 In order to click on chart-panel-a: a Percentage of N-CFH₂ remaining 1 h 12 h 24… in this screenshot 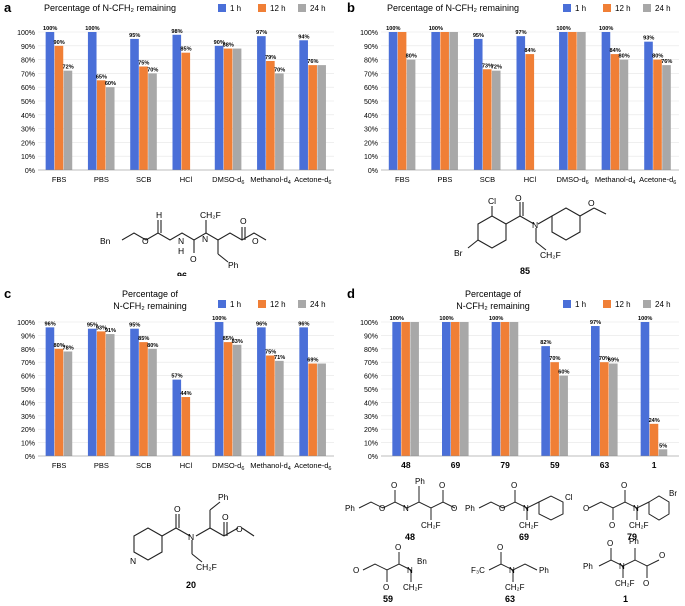, I will do `click(169, 92)`.